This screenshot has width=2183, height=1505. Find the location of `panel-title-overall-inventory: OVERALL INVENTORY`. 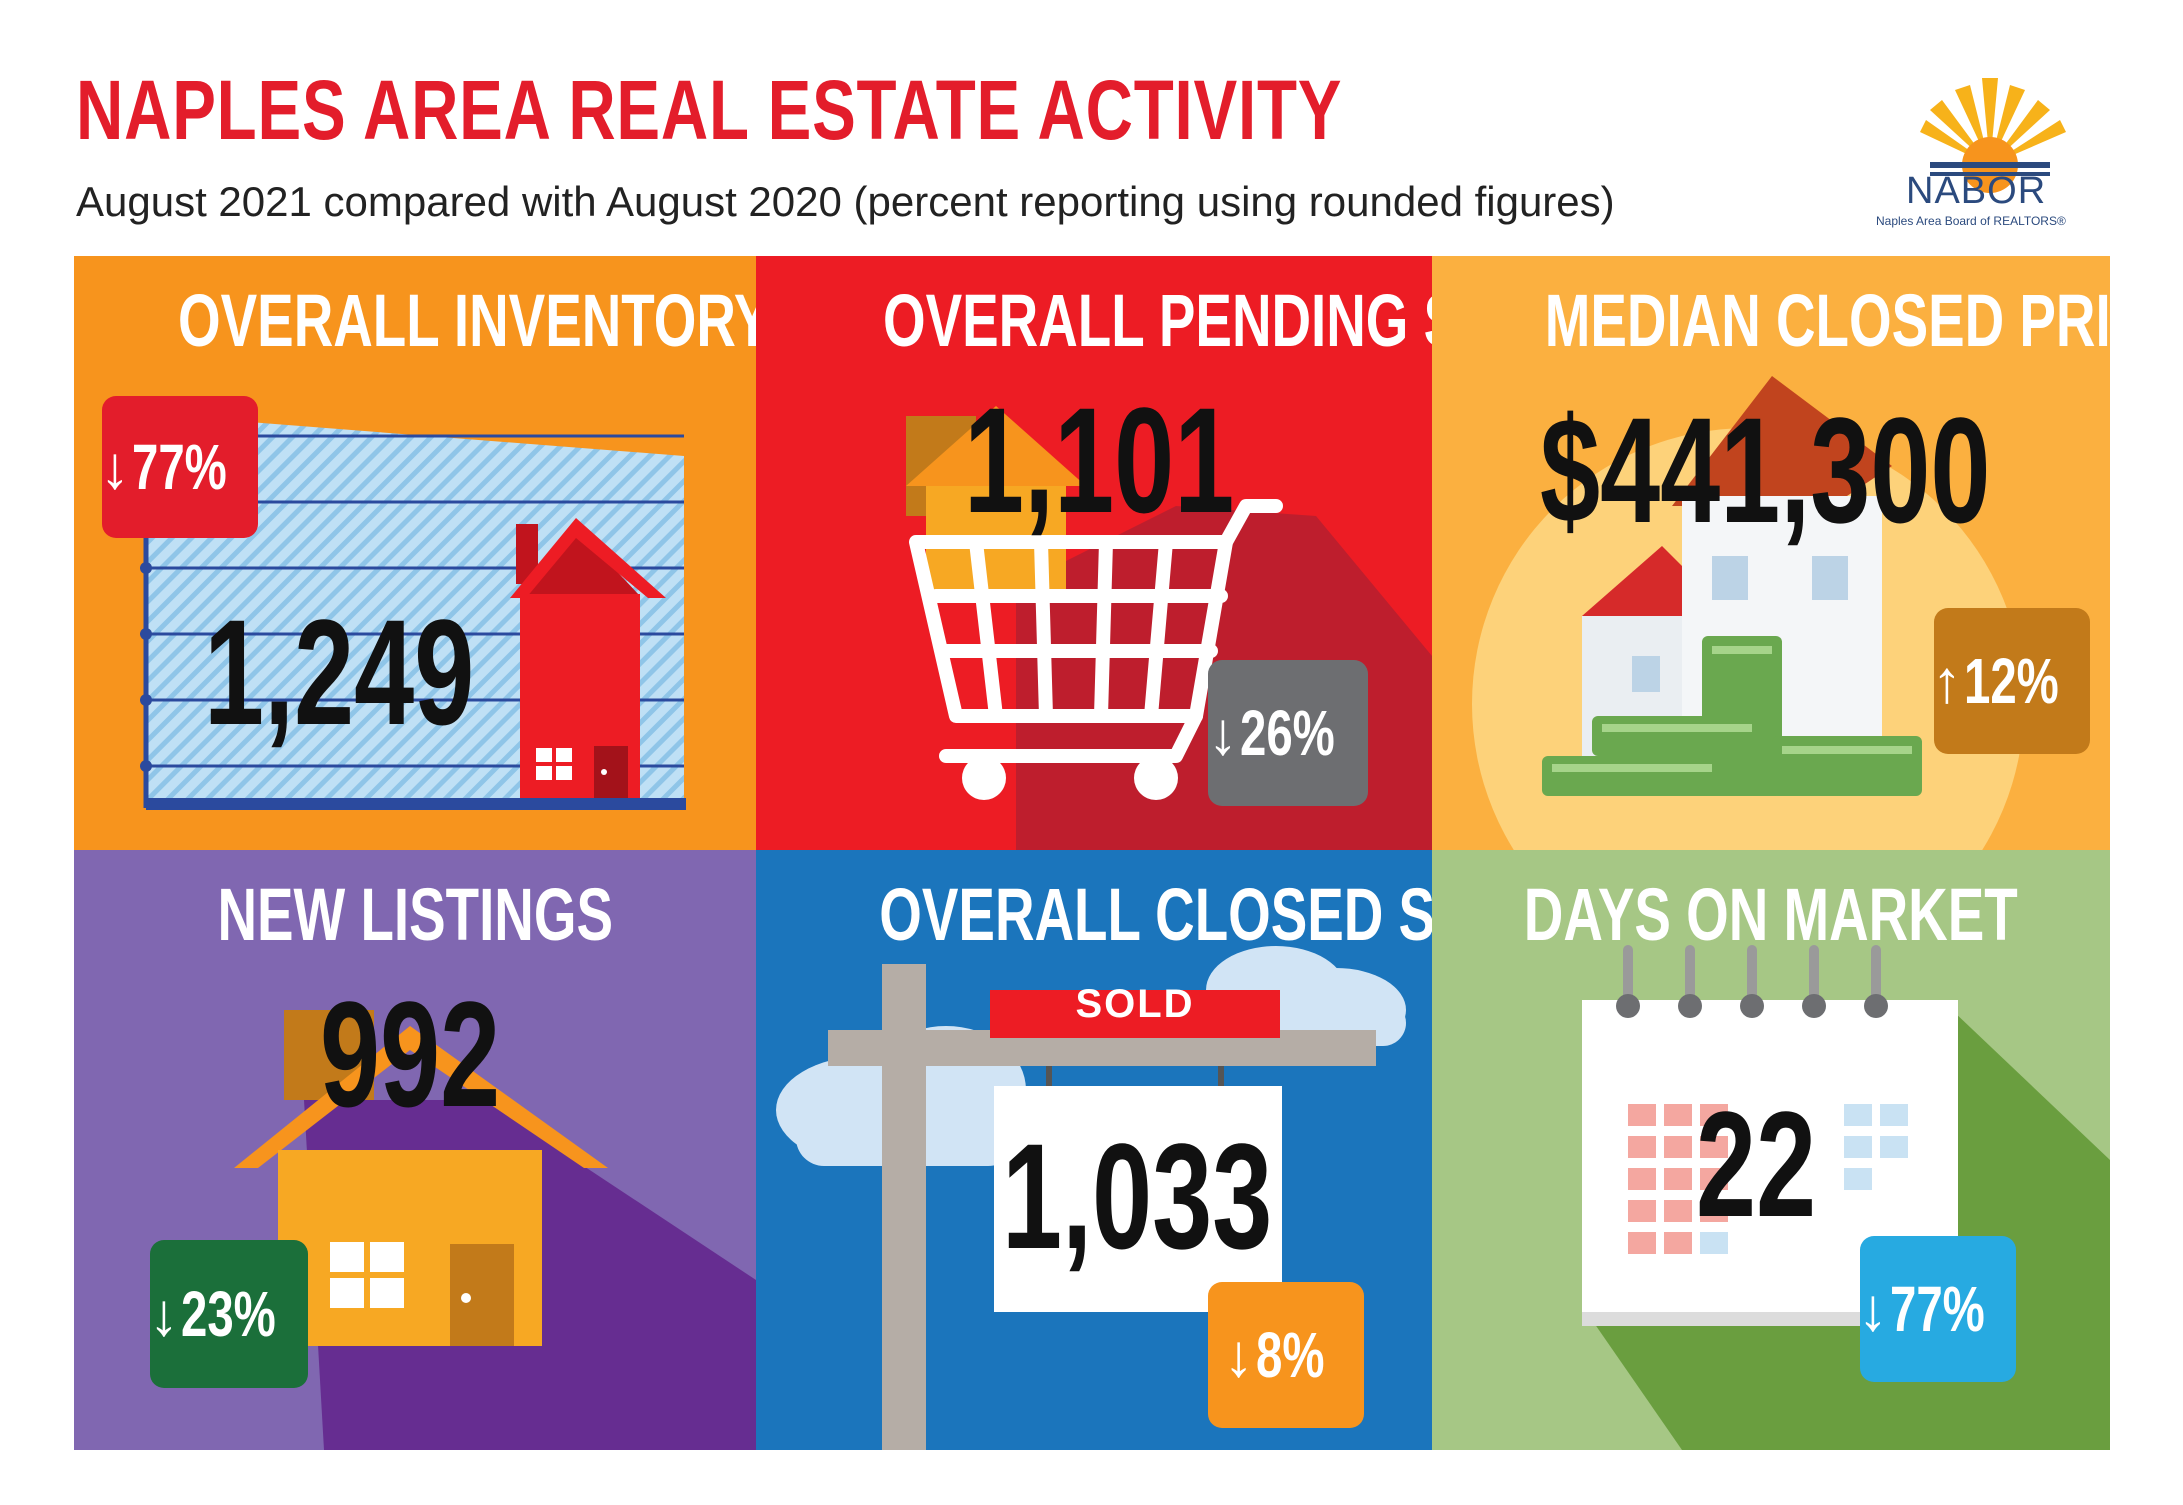

panel-title-overall-inventory: OVERALL INVENTORY is located at coordinates (467, 320).